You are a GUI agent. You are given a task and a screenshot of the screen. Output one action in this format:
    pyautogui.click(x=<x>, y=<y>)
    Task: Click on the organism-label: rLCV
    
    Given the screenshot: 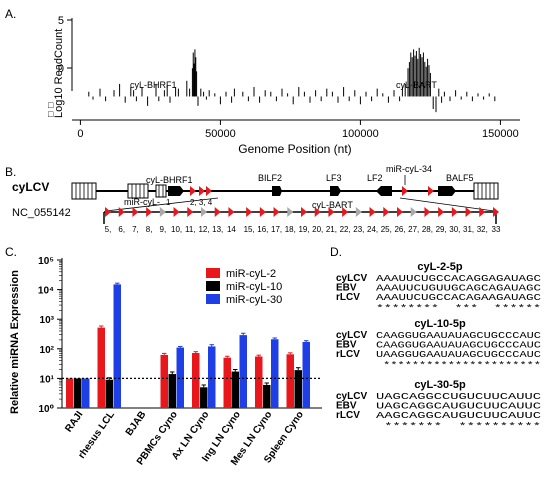 What is the action you would take?
    pyautogui.click(x=348, y=297)
    